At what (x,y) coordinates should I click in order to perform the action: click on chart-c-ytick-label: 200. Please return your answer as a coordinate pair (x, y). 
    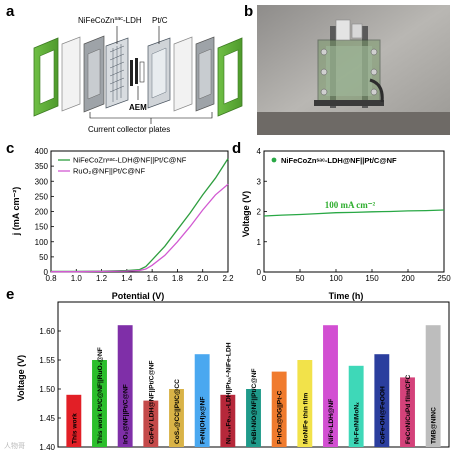
    Looking at the image, I should click on (42, 212).